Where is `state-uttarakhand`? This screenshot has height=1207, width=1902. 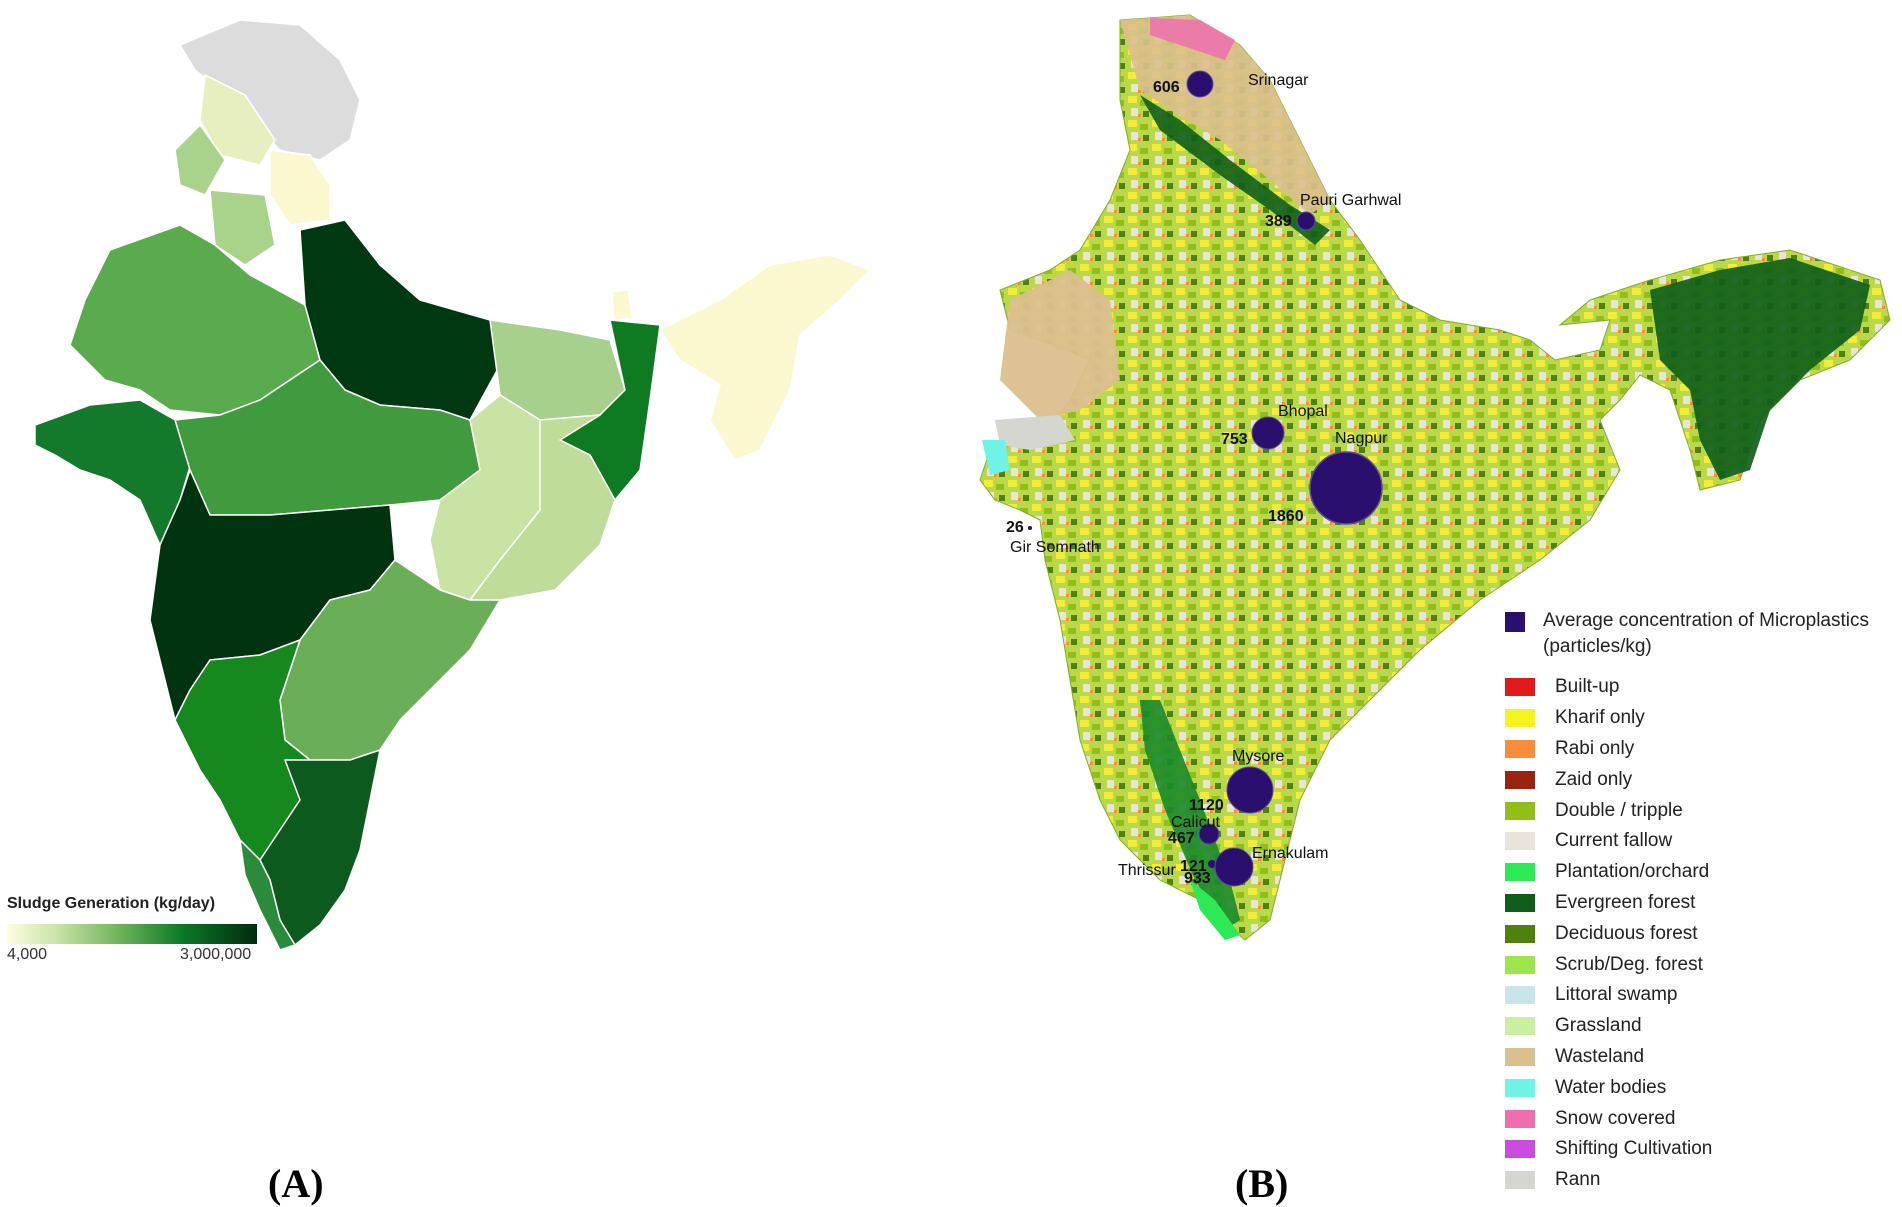 state-uttarakhand is located at coordinates (300, 187).